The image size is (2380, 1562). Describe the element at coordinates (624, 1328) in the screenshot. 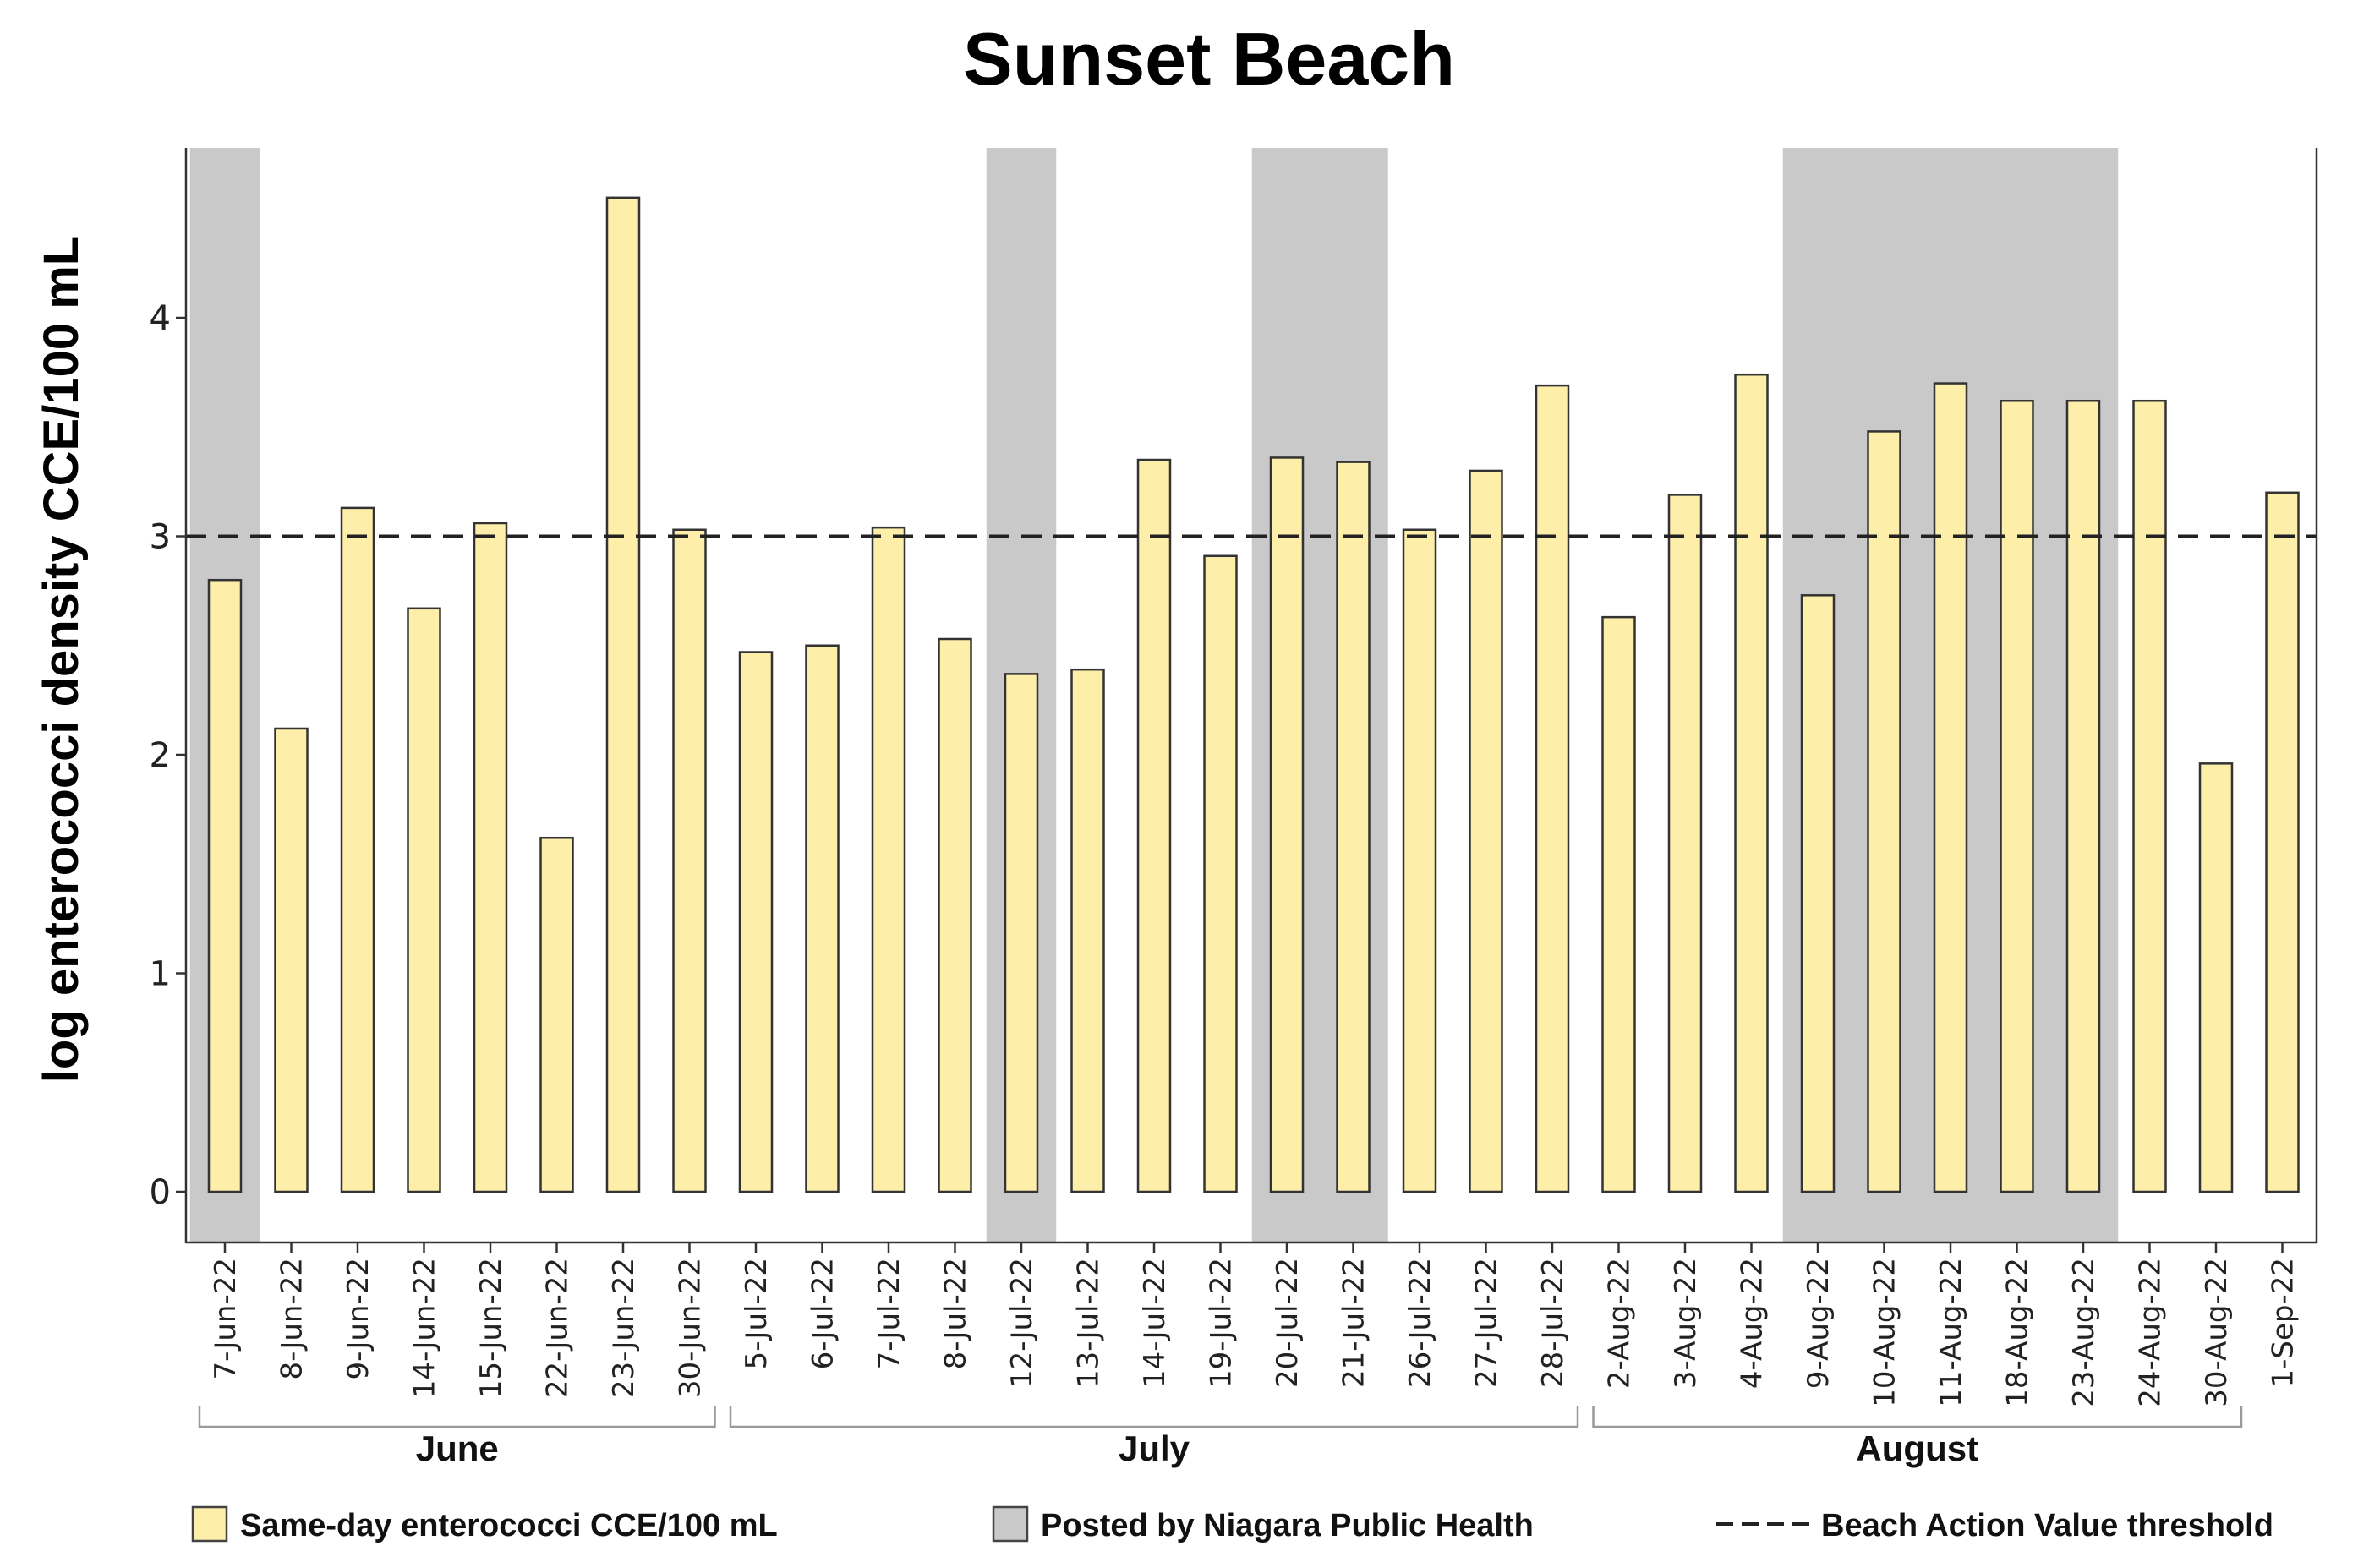

I see `x-tick-label-23-Jun-22: 23-Jun-22` at that location.